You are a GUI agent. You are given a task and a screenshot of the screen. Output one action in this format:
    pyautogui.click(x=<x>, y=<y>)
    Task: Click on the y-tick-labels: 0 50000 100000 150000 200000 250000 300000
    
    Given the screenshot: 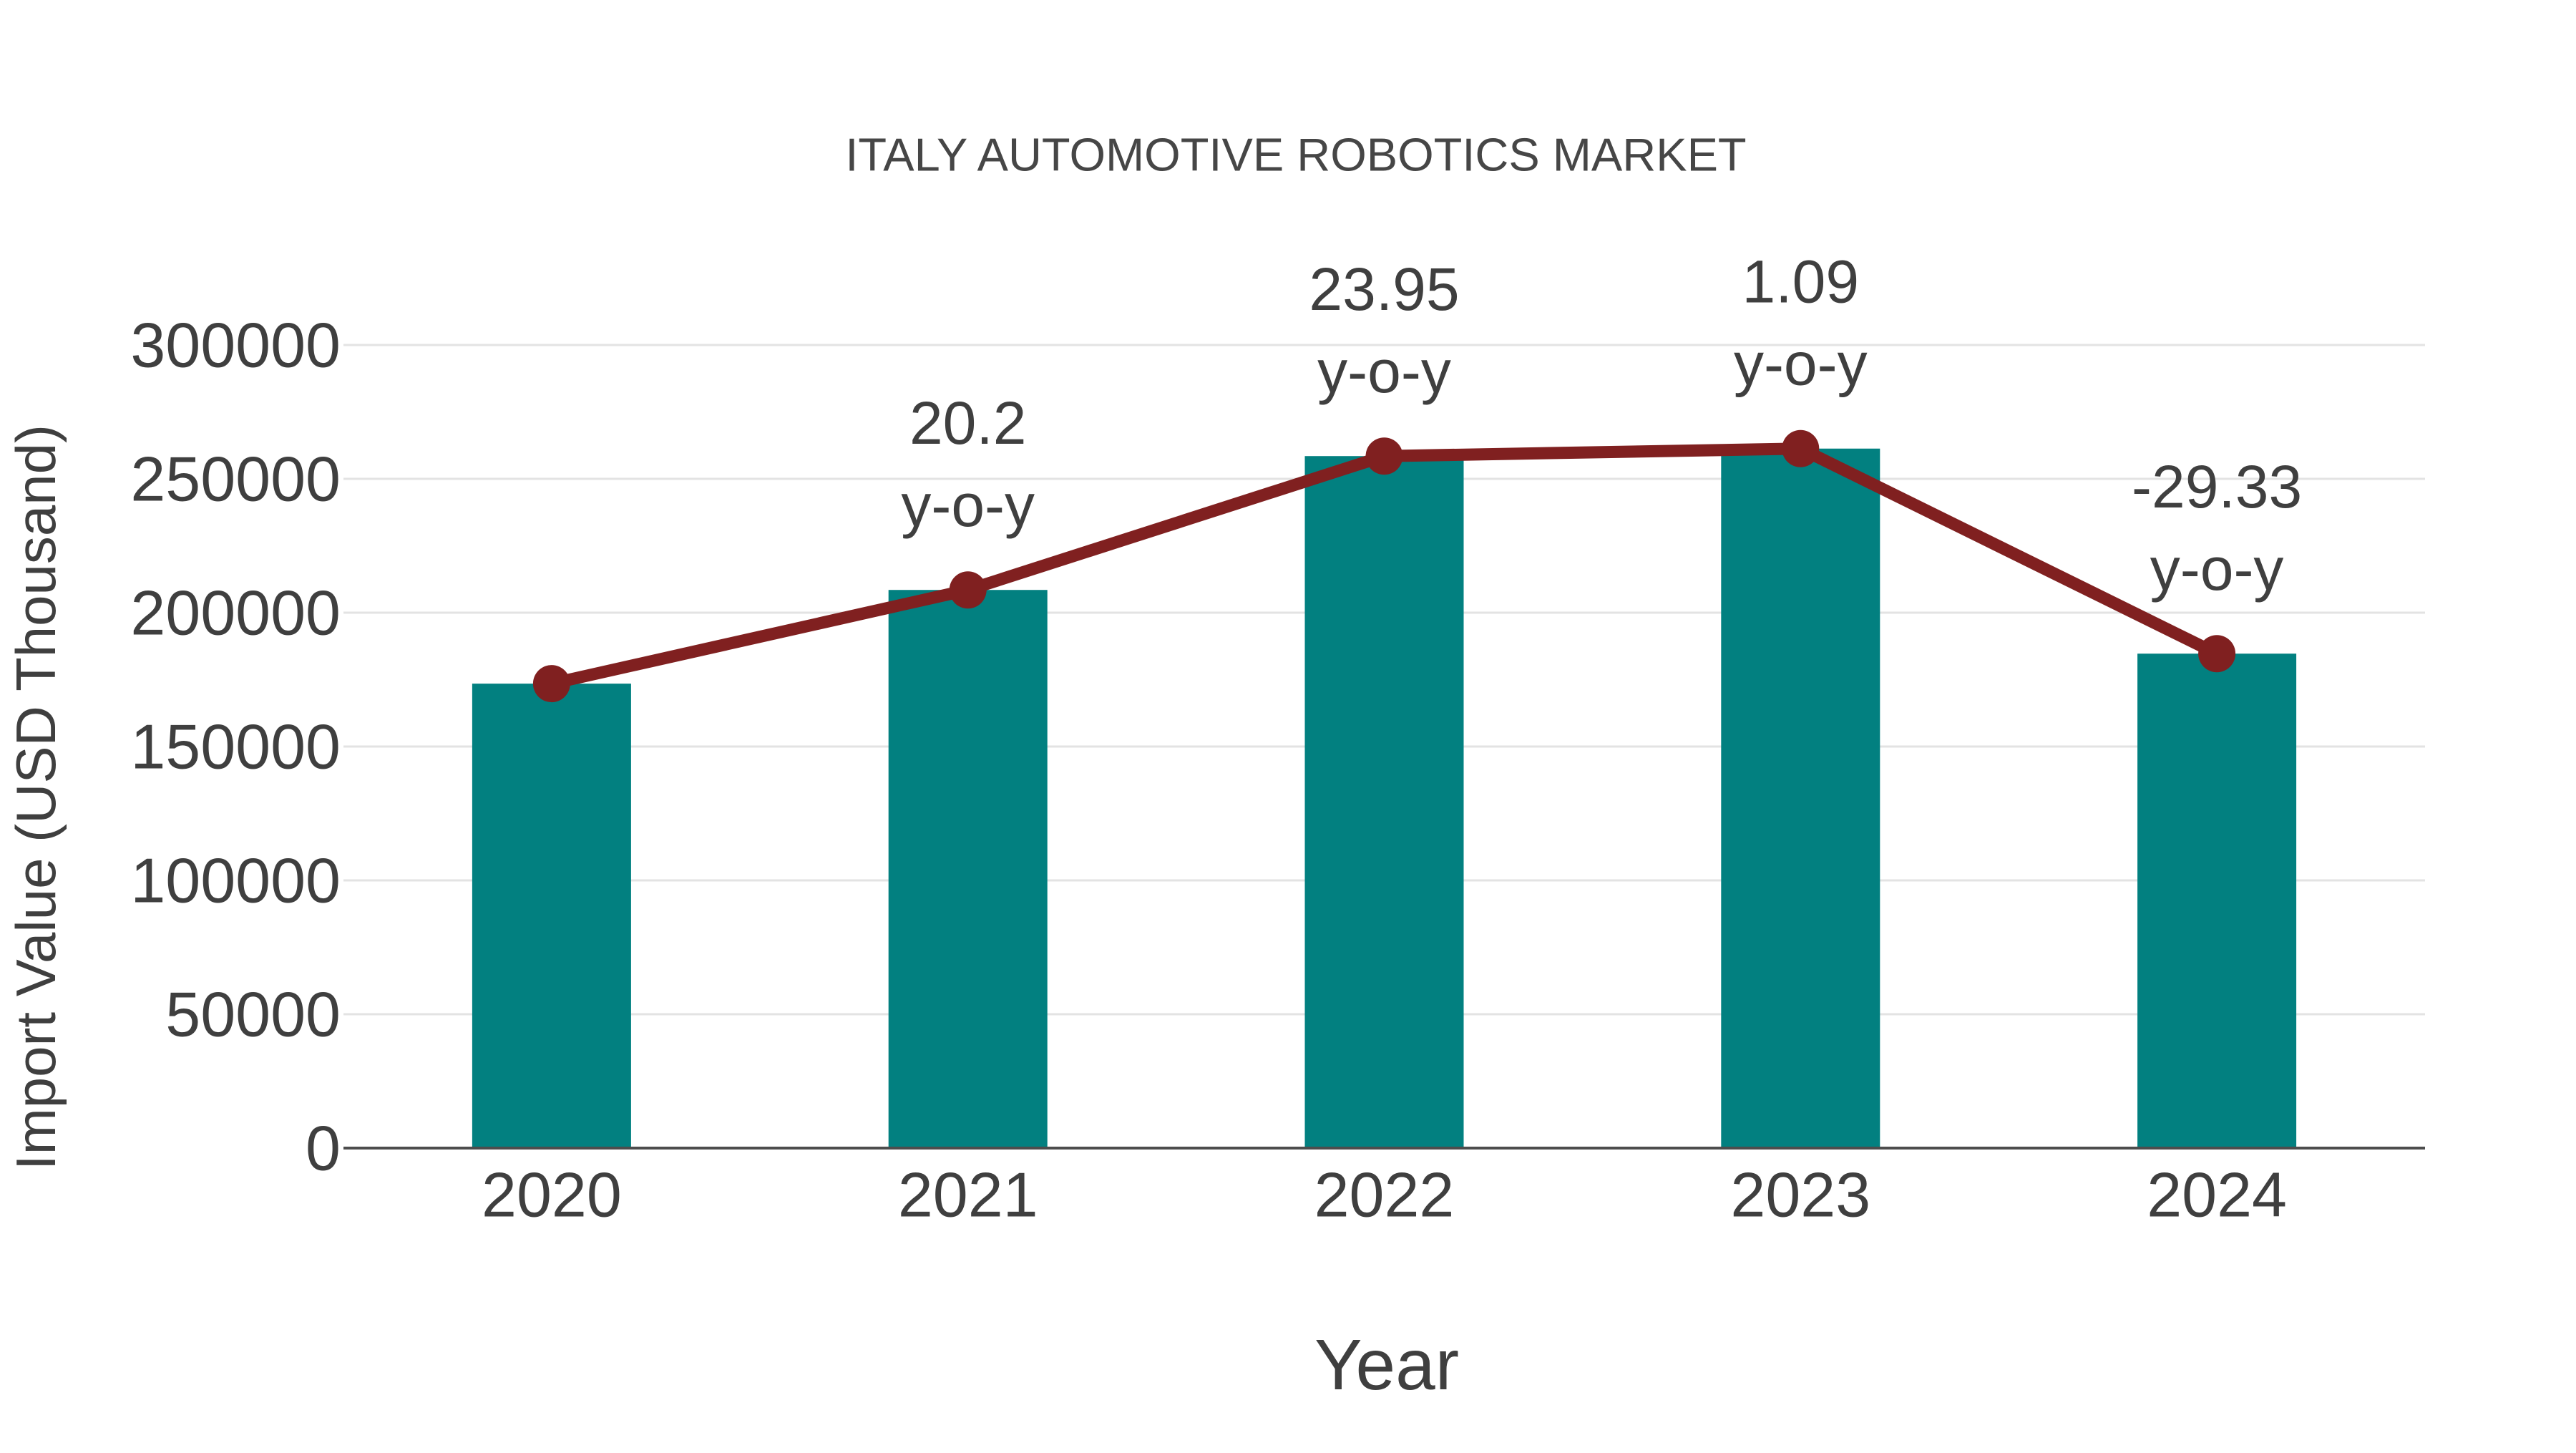 What is the action you would take?
    pyautogui.click(x=235, y=747)
    